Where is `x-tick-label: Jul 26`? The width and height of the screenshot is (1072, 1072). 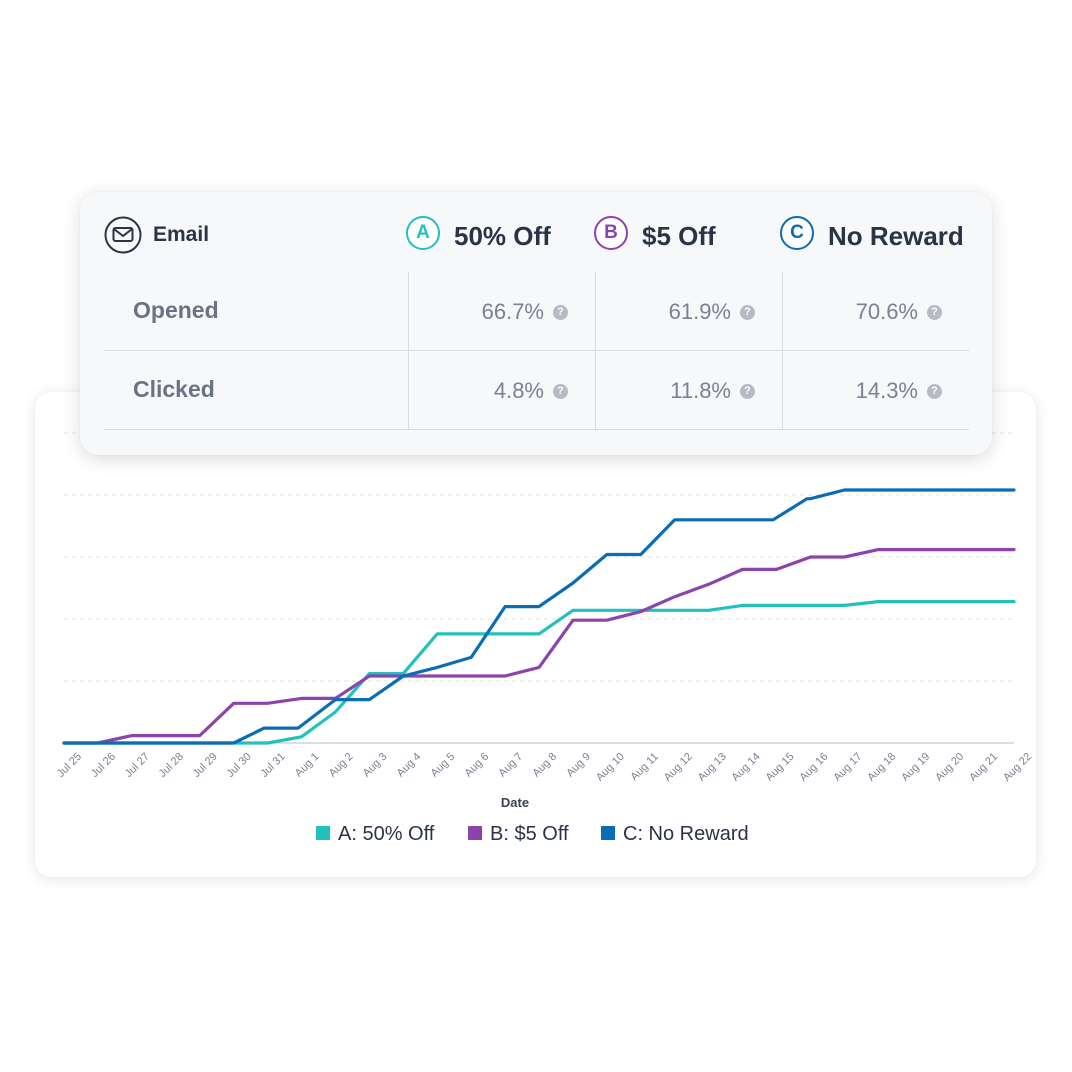
x-tick-label: Jul 26 is located at coordinates (103, 765).